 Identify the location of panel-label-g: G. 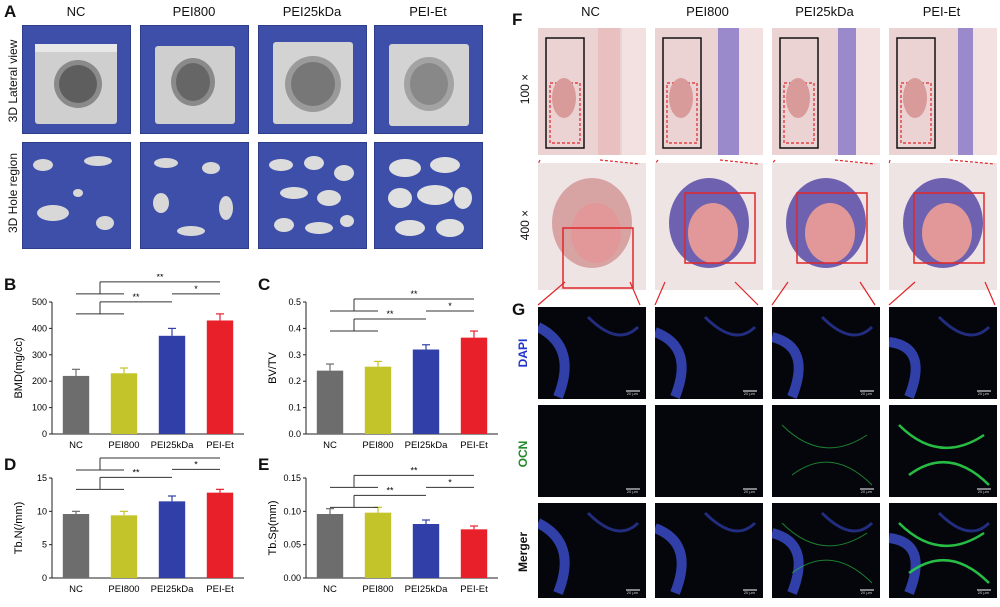
(519, 309).